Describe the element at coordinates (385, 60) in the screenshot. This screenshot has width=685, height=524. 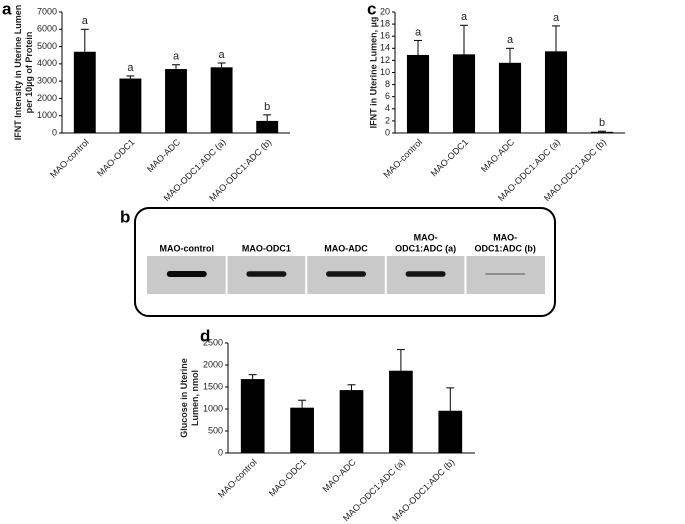
I see `y-tick-label: 12` at that location.